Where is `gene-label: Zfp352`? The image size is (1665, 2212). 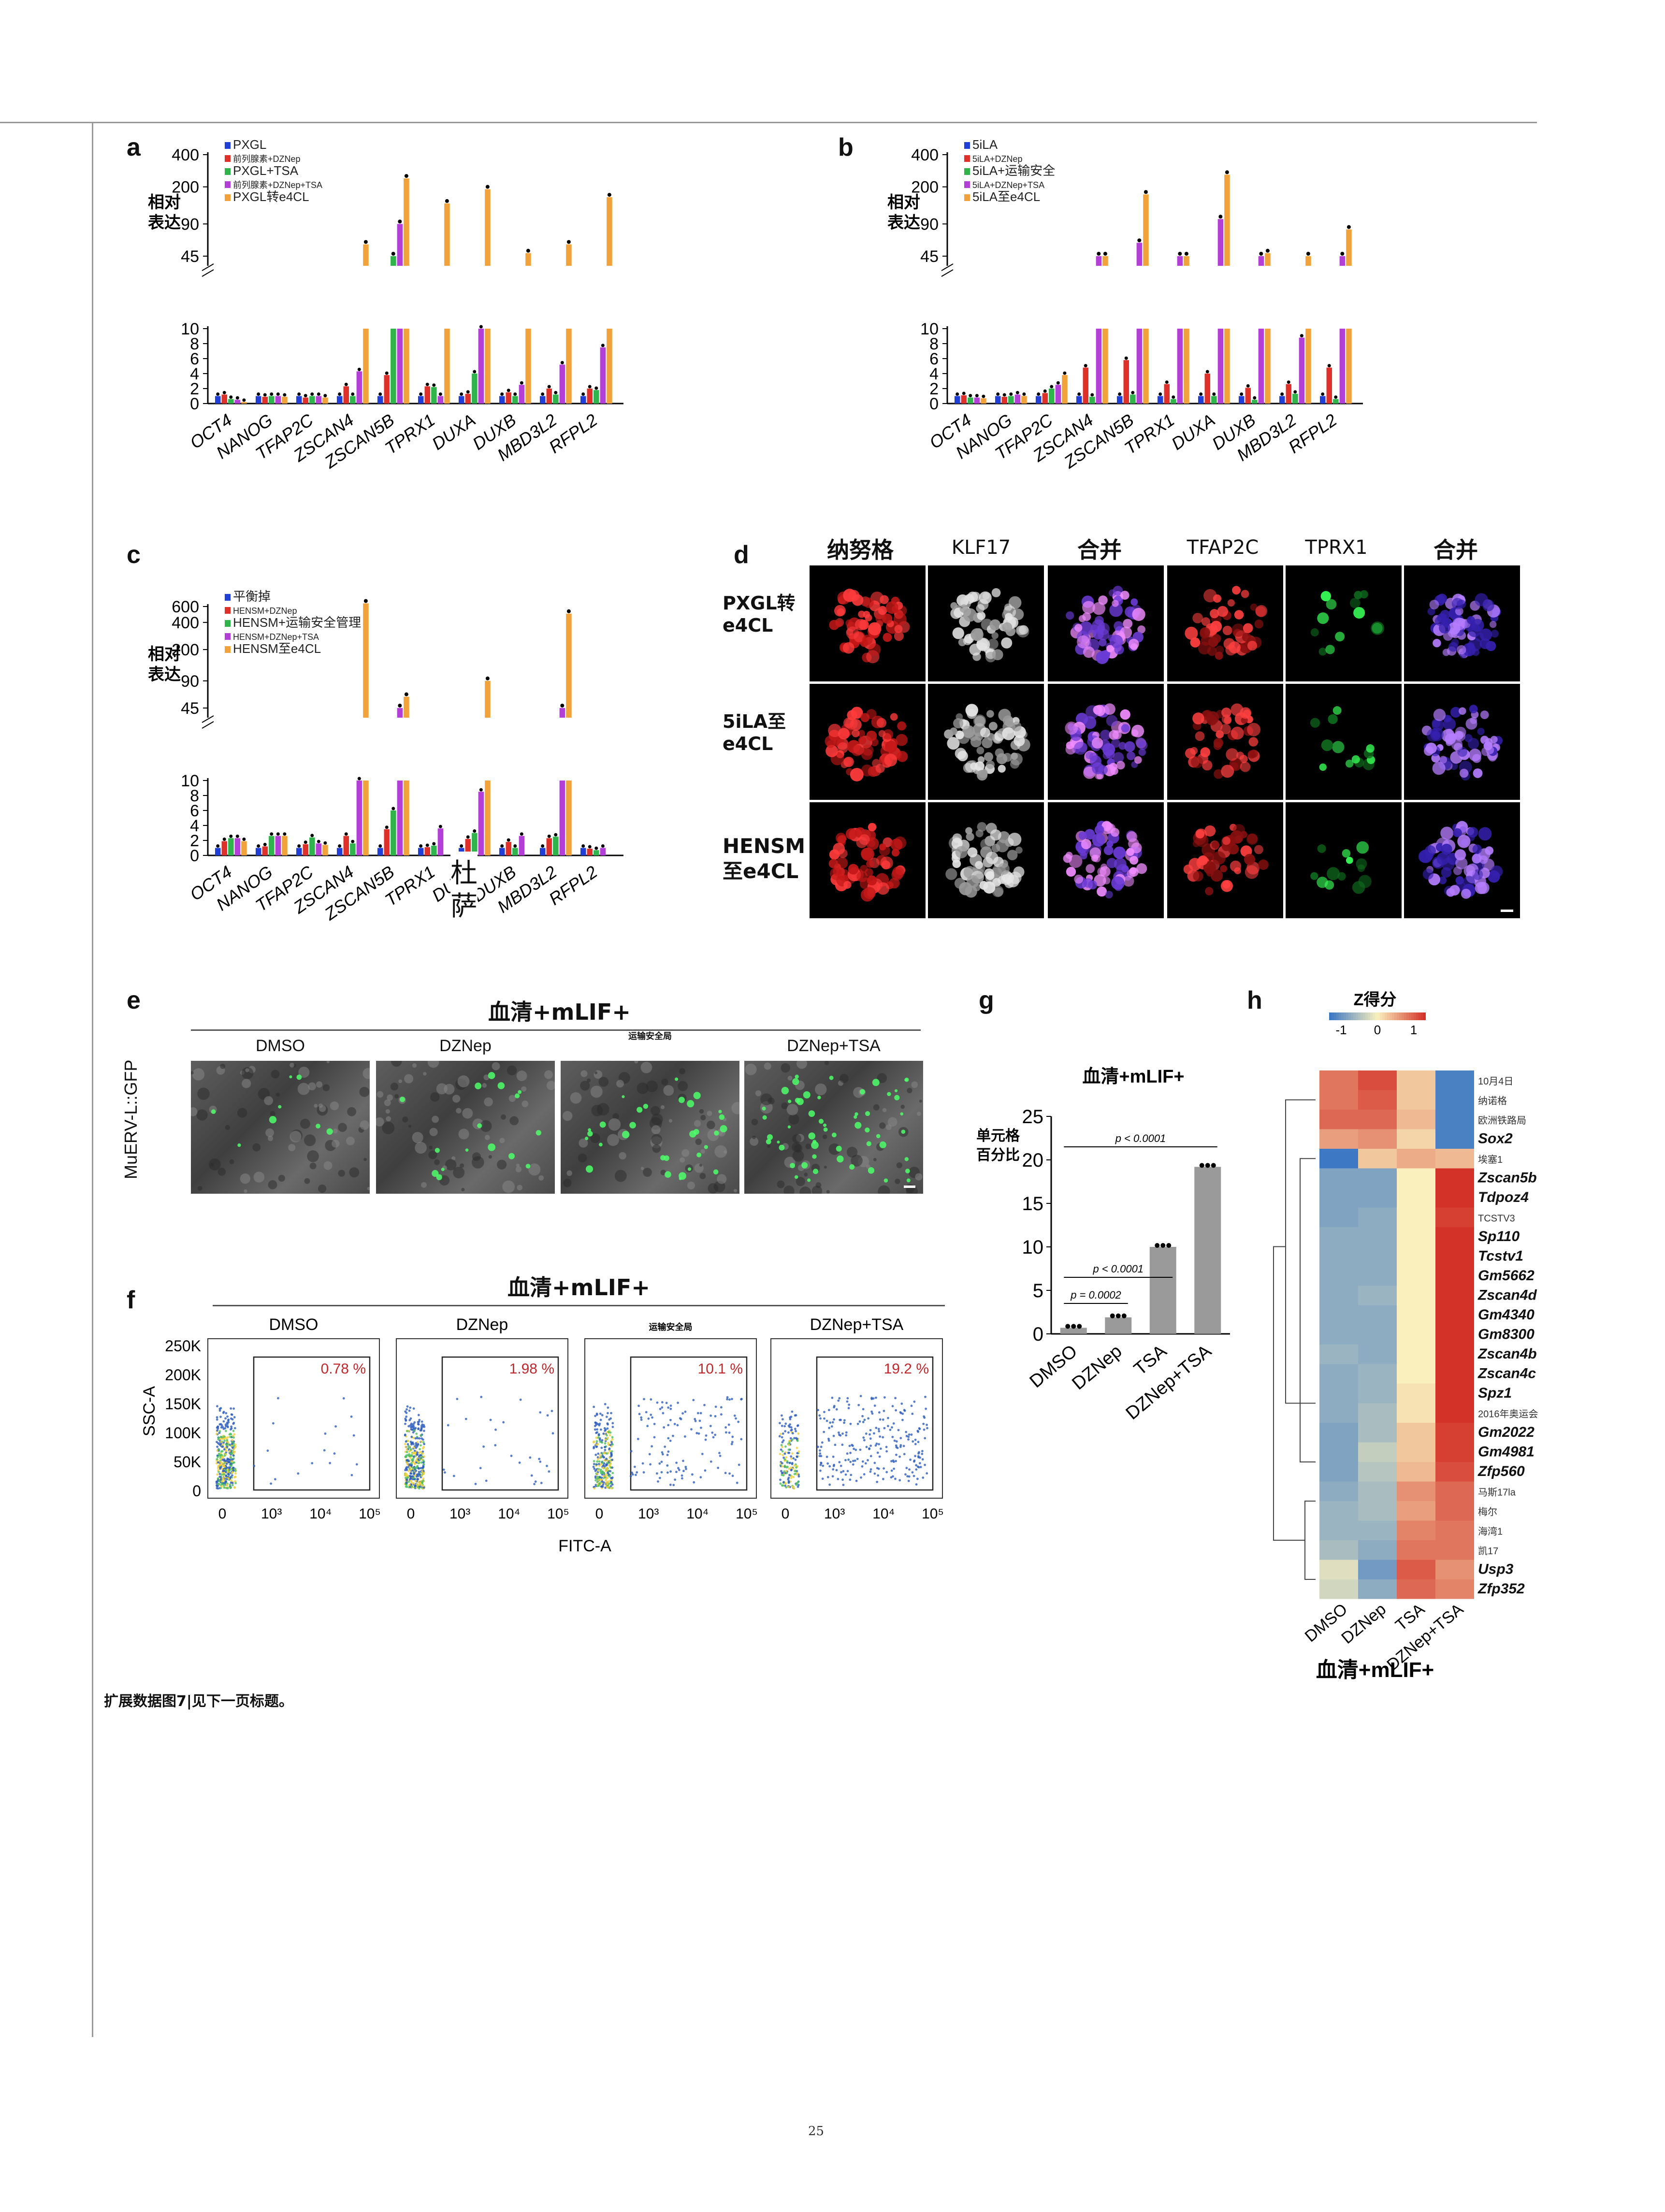
gene-label: Zfp352 is located at coordinates (1501, 1589).